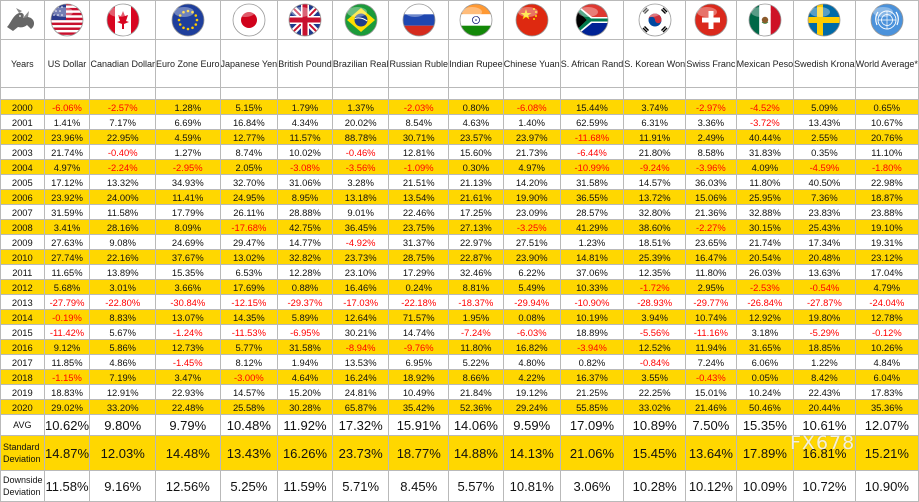  What do you see at coordinates (122, 212) in the screenshot?
I see `return-cell: 11.58%` at bounding box center [122, 212].